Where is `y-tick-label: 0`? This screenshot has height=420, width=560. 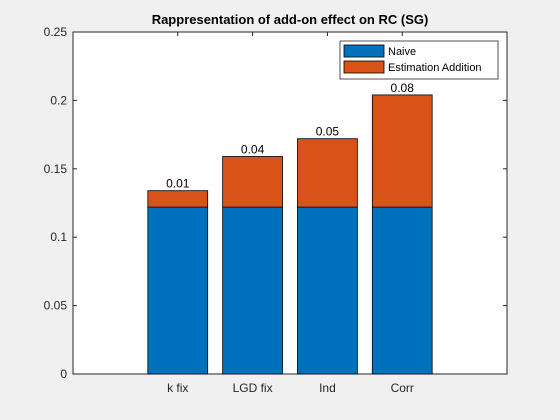
y-tick-label: 0 is located at coordinates (63, 374).